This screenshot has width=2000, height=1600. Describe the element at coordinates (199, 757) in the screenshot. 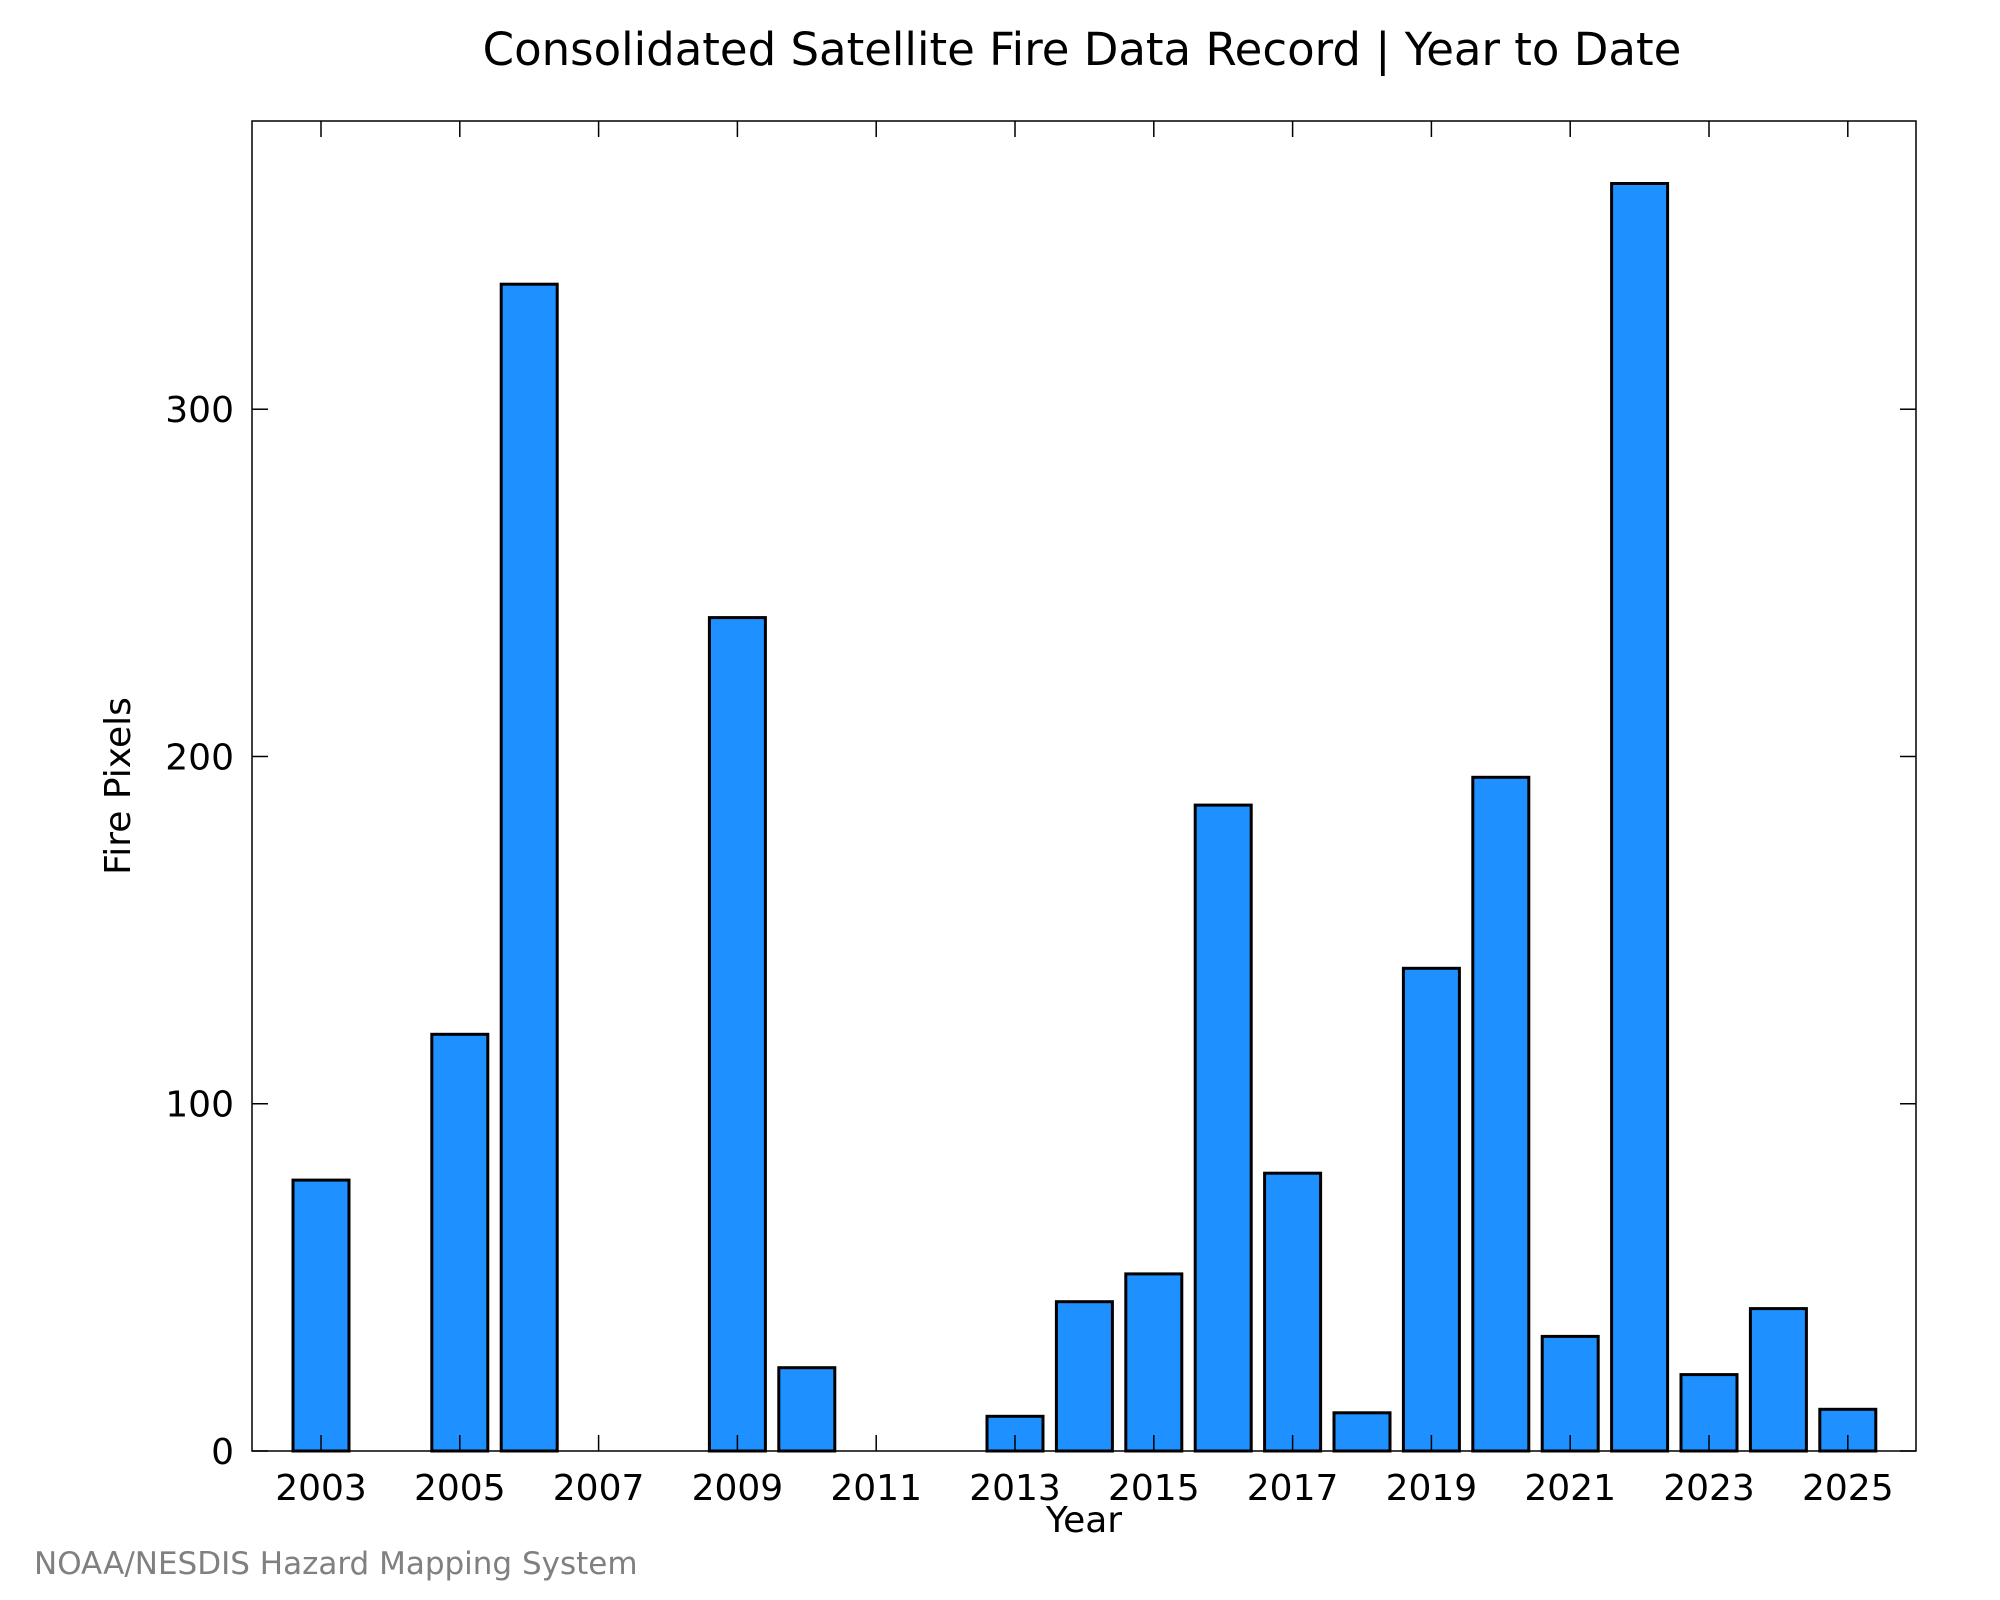

I see `y-tick-label: 200` at that location.